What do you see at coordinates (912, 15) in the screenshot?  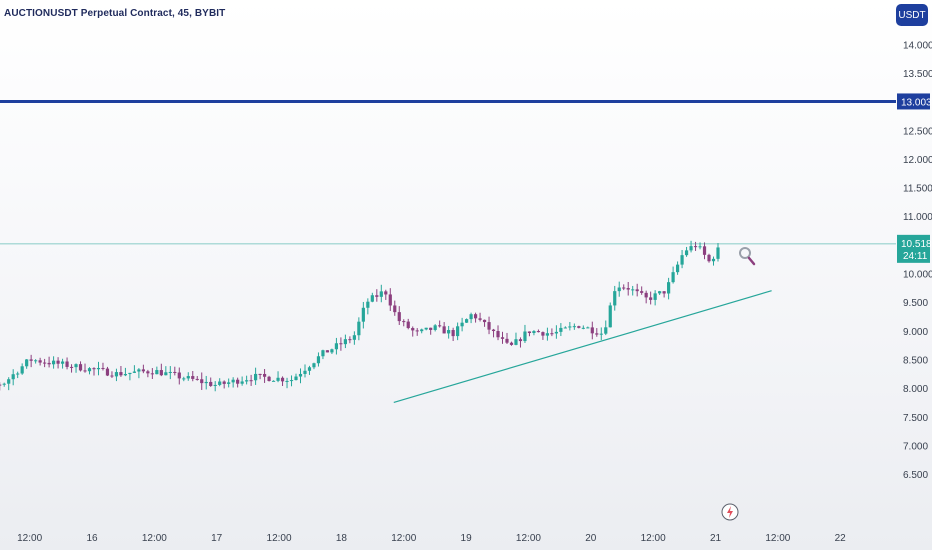 I see `currency-button: USDT` at bounding box center [912, 15].